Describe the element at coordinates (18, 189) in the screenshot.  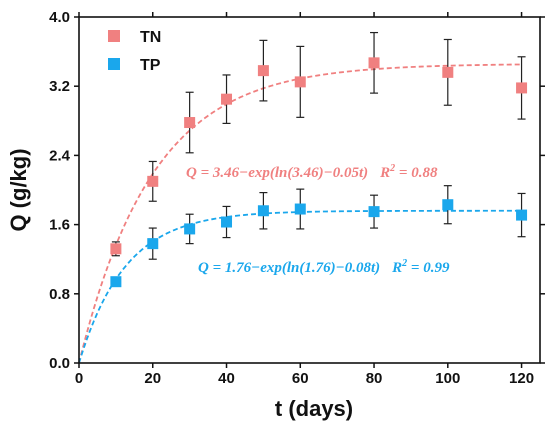
I see `y-axis-title: Q (g/kg)` at that location.